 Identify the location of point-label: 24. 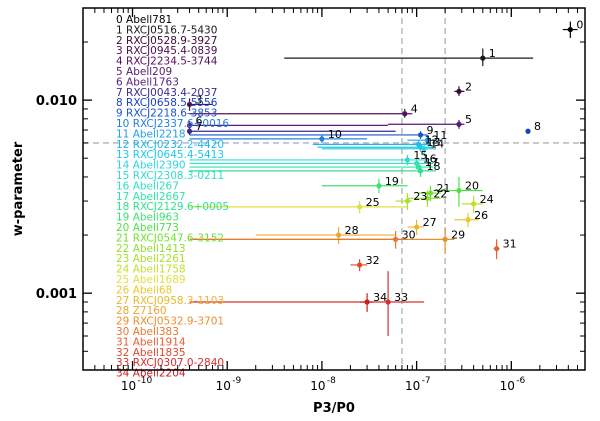
(487, 199).